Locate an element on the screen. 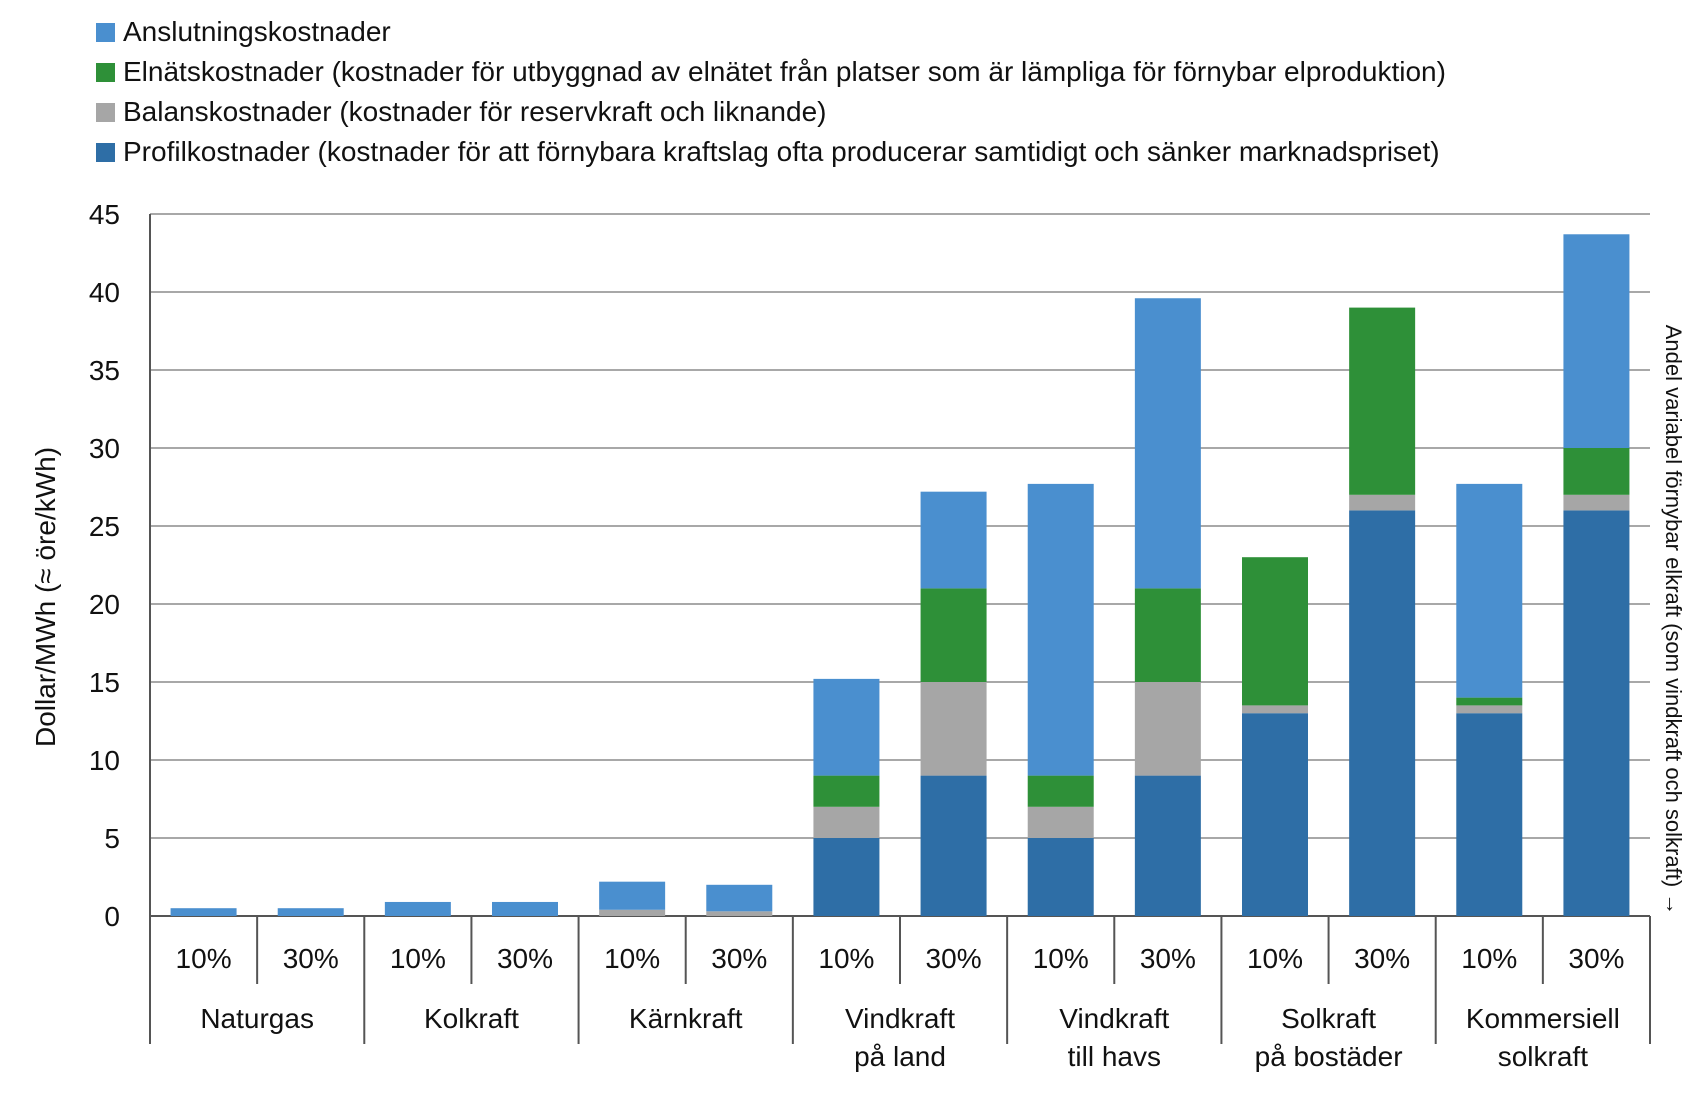  x-group-label: Kärnkraft is located at coordinates (686, 1018).